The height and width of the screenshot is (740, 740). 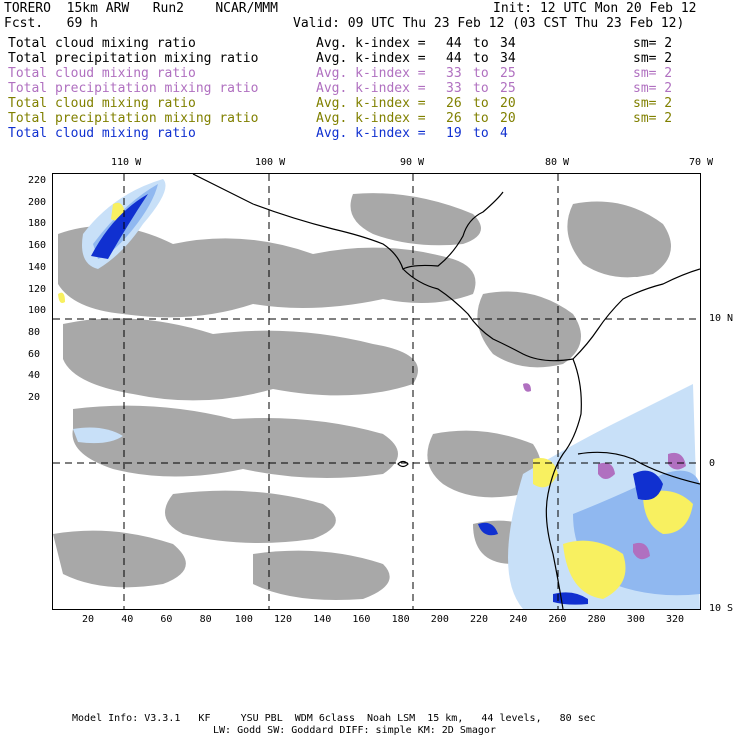 I want to click on y-tick-label: 40, so click(x=34, y=376).